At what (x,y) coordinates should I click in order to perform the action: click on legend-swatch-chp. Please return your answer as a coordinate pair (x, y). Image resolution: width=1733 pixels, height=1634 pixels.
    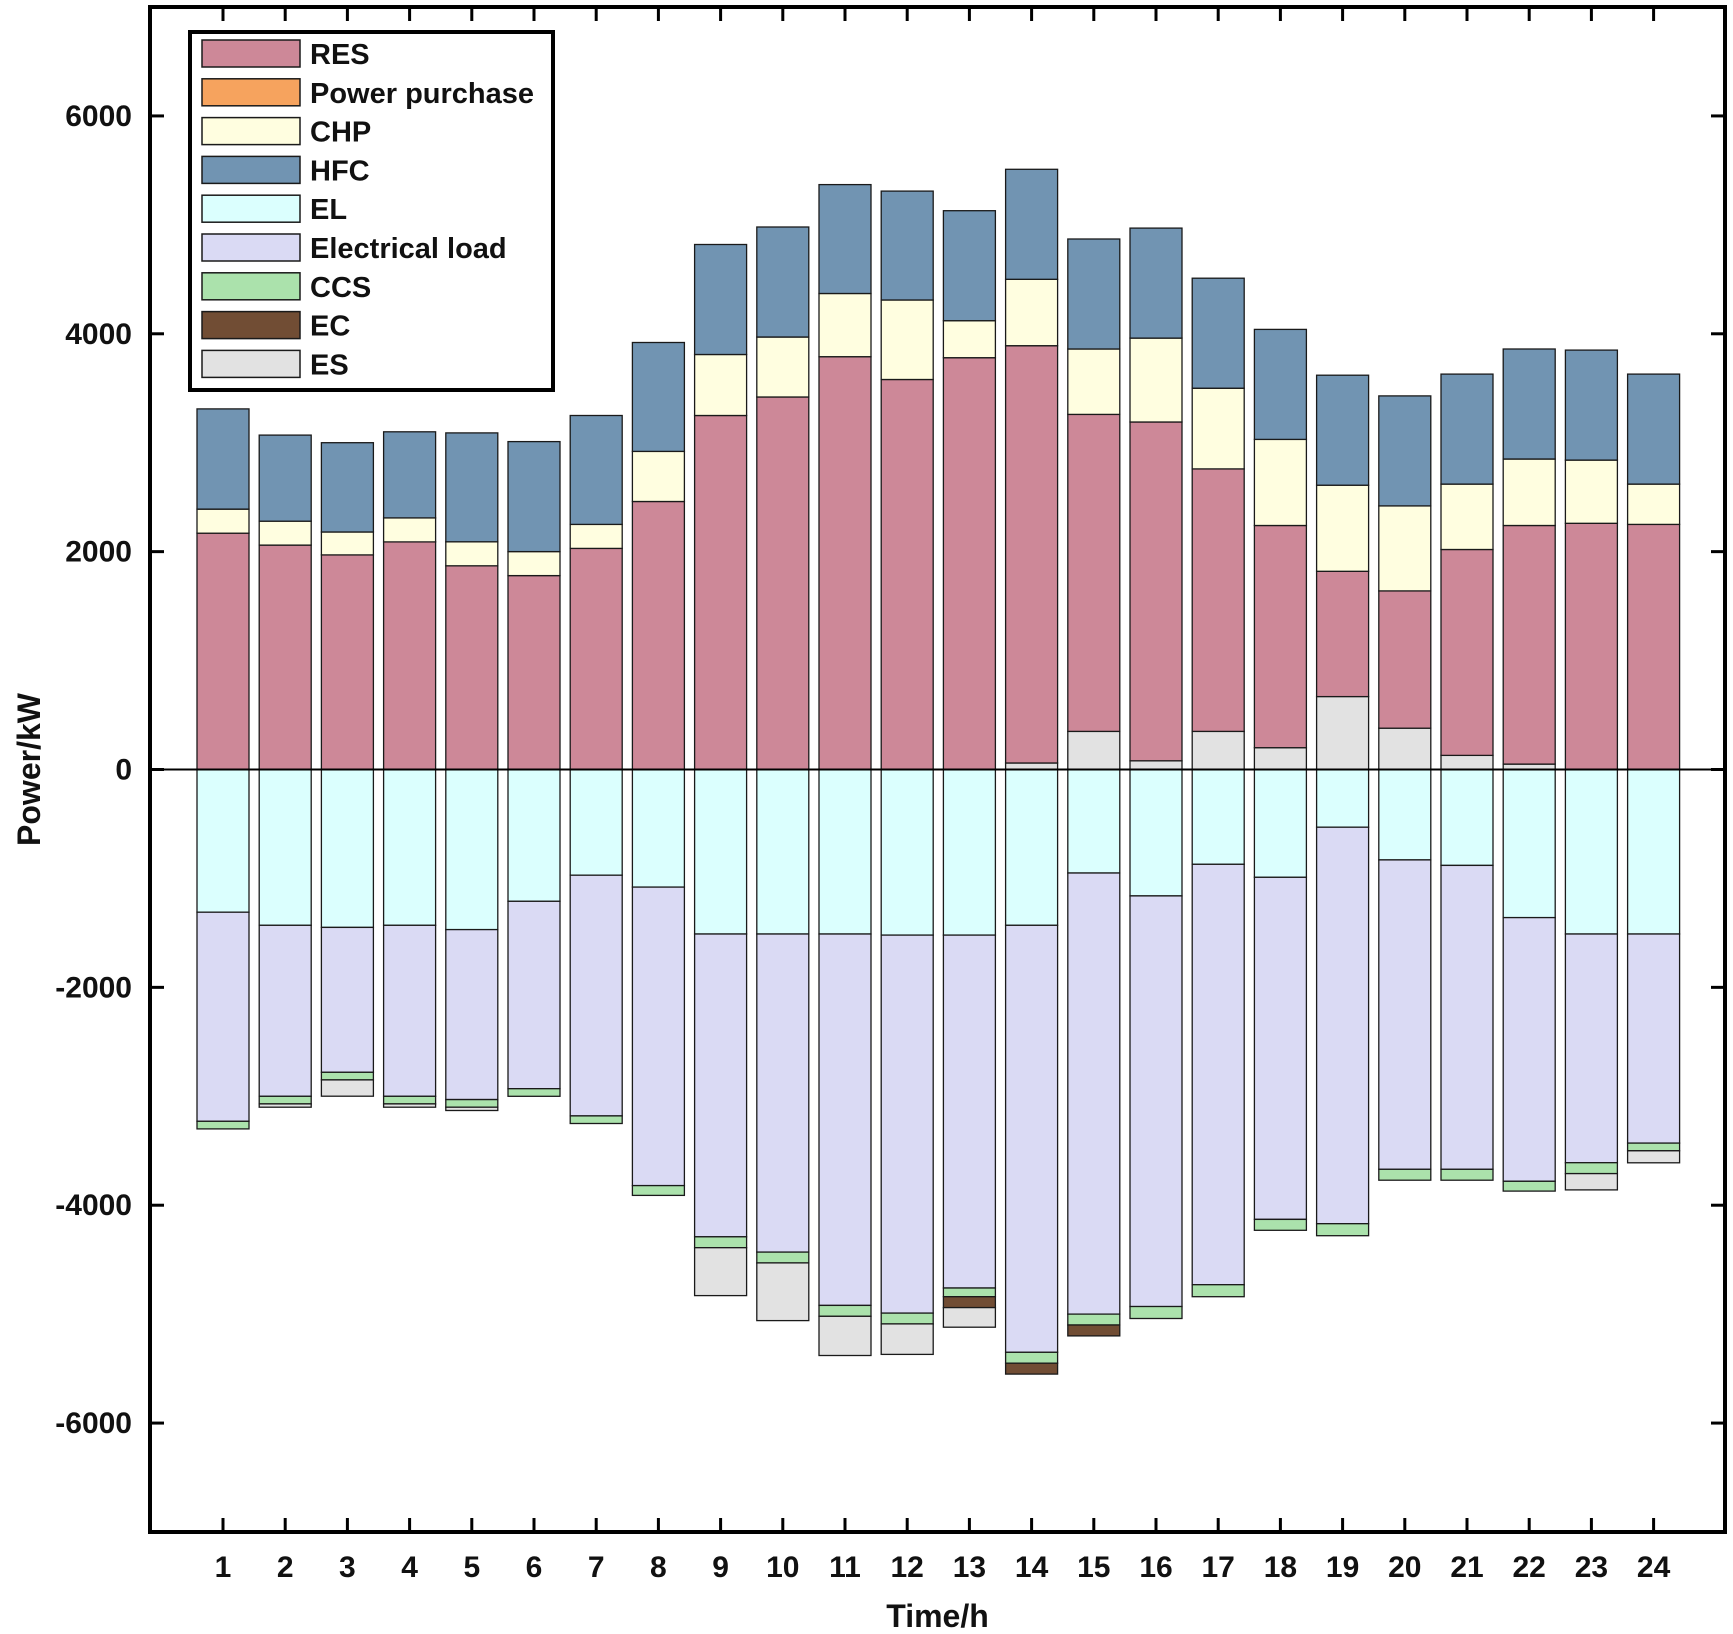
    Looking at the image, I should click on (251, 131).